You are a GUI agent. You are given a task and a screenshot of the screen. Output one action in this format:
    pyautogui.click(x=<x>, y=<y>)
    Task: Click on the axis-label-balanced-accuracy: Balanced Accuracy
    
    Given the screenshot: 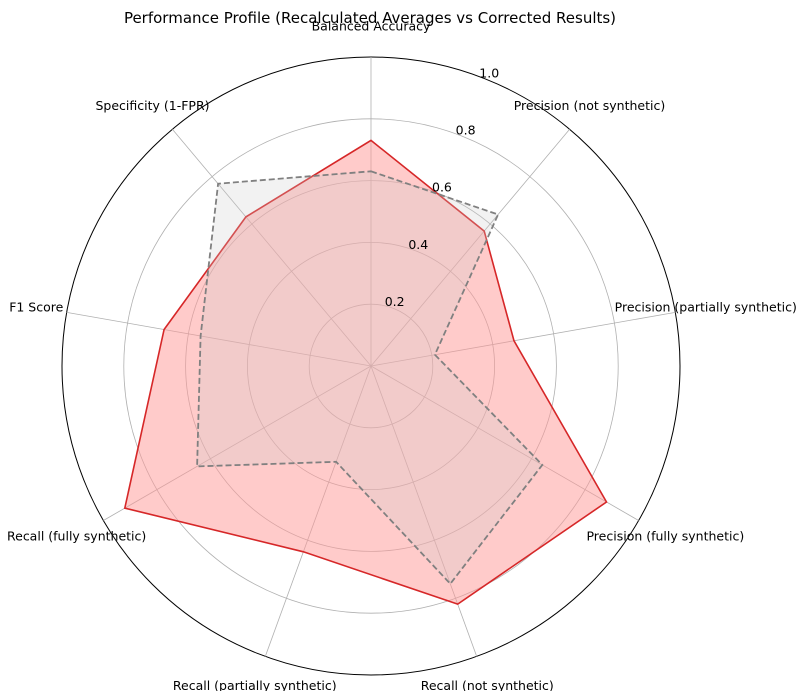 What is the action you would take?
    pyautogui.click(x=371, y=26)
    